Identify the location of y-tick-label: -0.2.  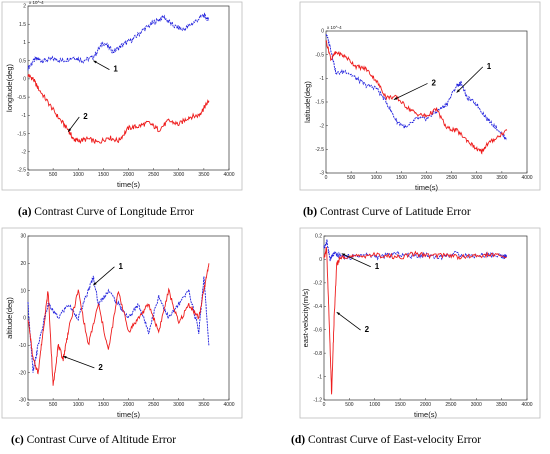
(317, 284).